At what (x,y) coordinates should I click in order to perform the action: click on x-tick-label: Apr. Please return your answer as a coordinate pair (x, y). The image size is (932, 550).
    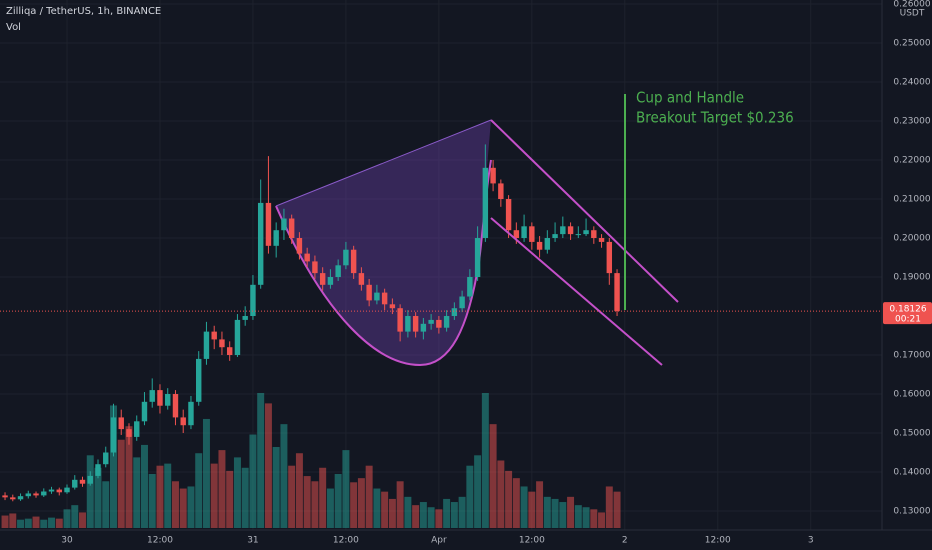
    Looking at the image, I should click on (439, 541).